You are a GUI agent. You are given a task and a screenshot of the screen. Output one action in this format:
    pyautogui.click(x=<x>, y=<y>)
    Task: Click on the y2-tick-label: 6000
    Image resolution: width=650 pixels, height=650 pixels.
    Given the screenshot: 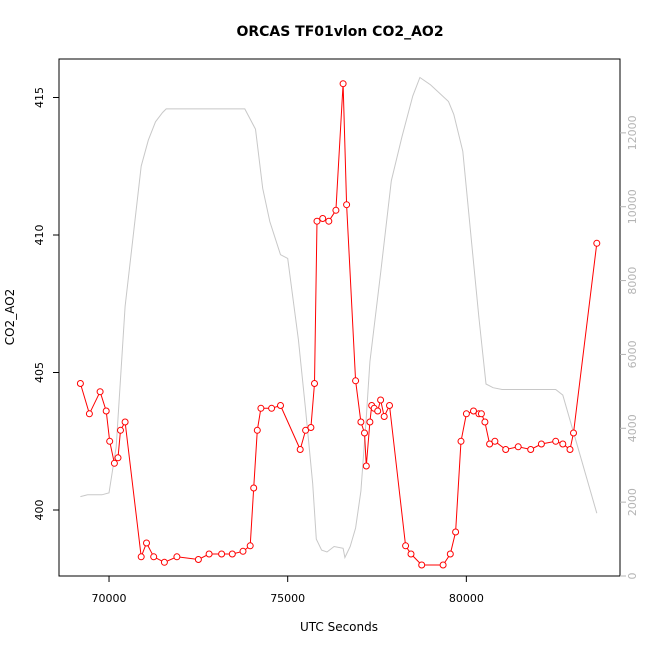 What is the action you would take?
    pyautogui.click(x=632, y=354)
    